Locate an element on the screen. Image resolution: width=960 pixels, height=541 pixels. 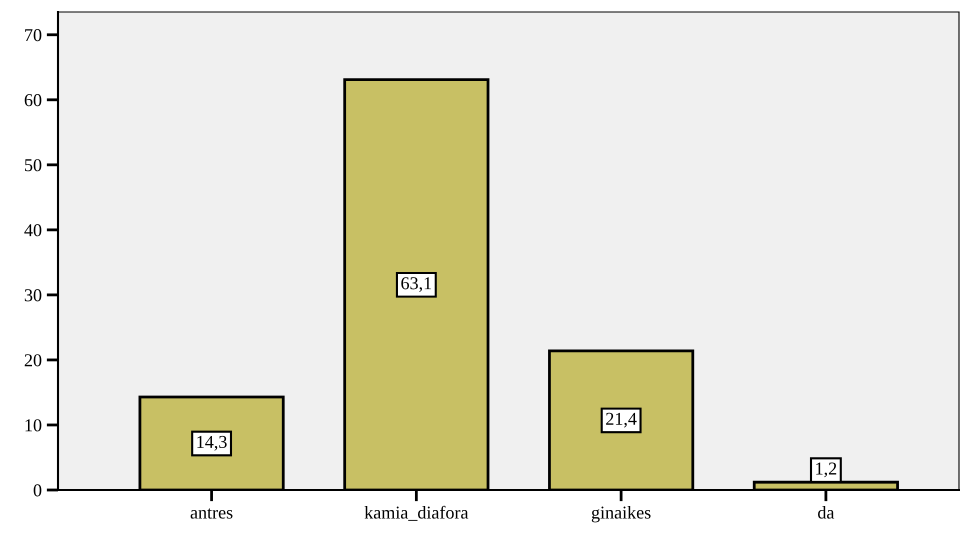
data-label: 63,1 is located at coordinates (416, 284).